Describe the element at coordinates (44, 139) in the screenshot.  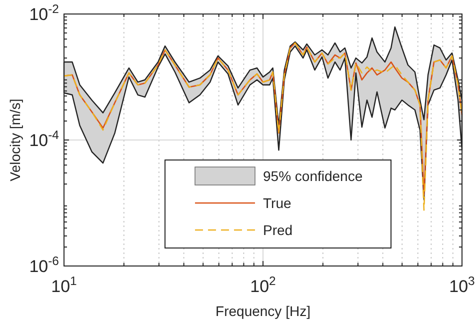
I see `y-tick-label: 10$^{-4}$` at that location.